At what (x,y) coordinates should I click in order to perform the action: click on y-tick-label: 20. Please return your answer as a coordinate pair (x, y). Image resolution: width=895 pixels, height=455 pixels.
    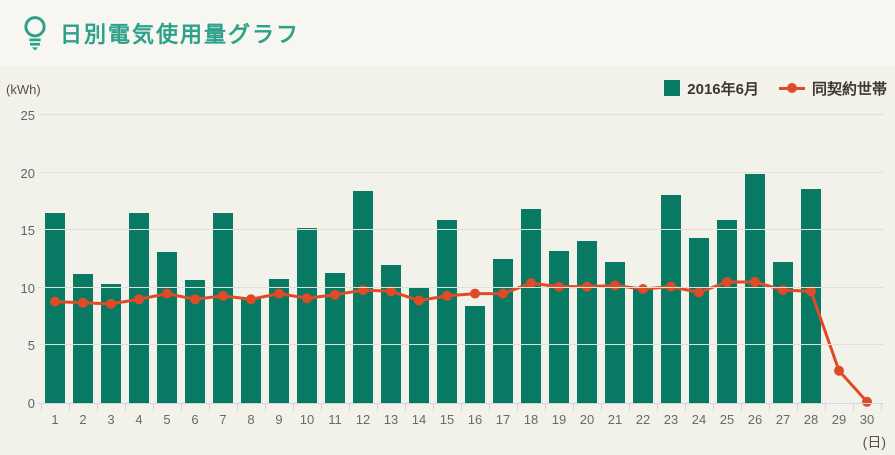
    Looking at the image, I should click on (27, 173).